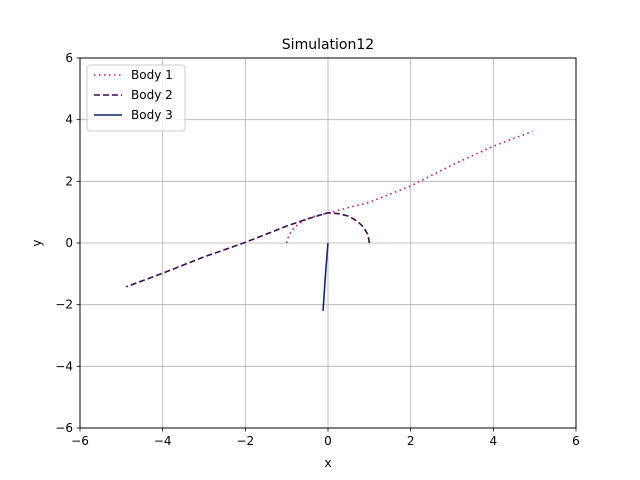 This screenshot has width=640, height=480. I want to click on x-tick-label: −2, so click(245, 441).